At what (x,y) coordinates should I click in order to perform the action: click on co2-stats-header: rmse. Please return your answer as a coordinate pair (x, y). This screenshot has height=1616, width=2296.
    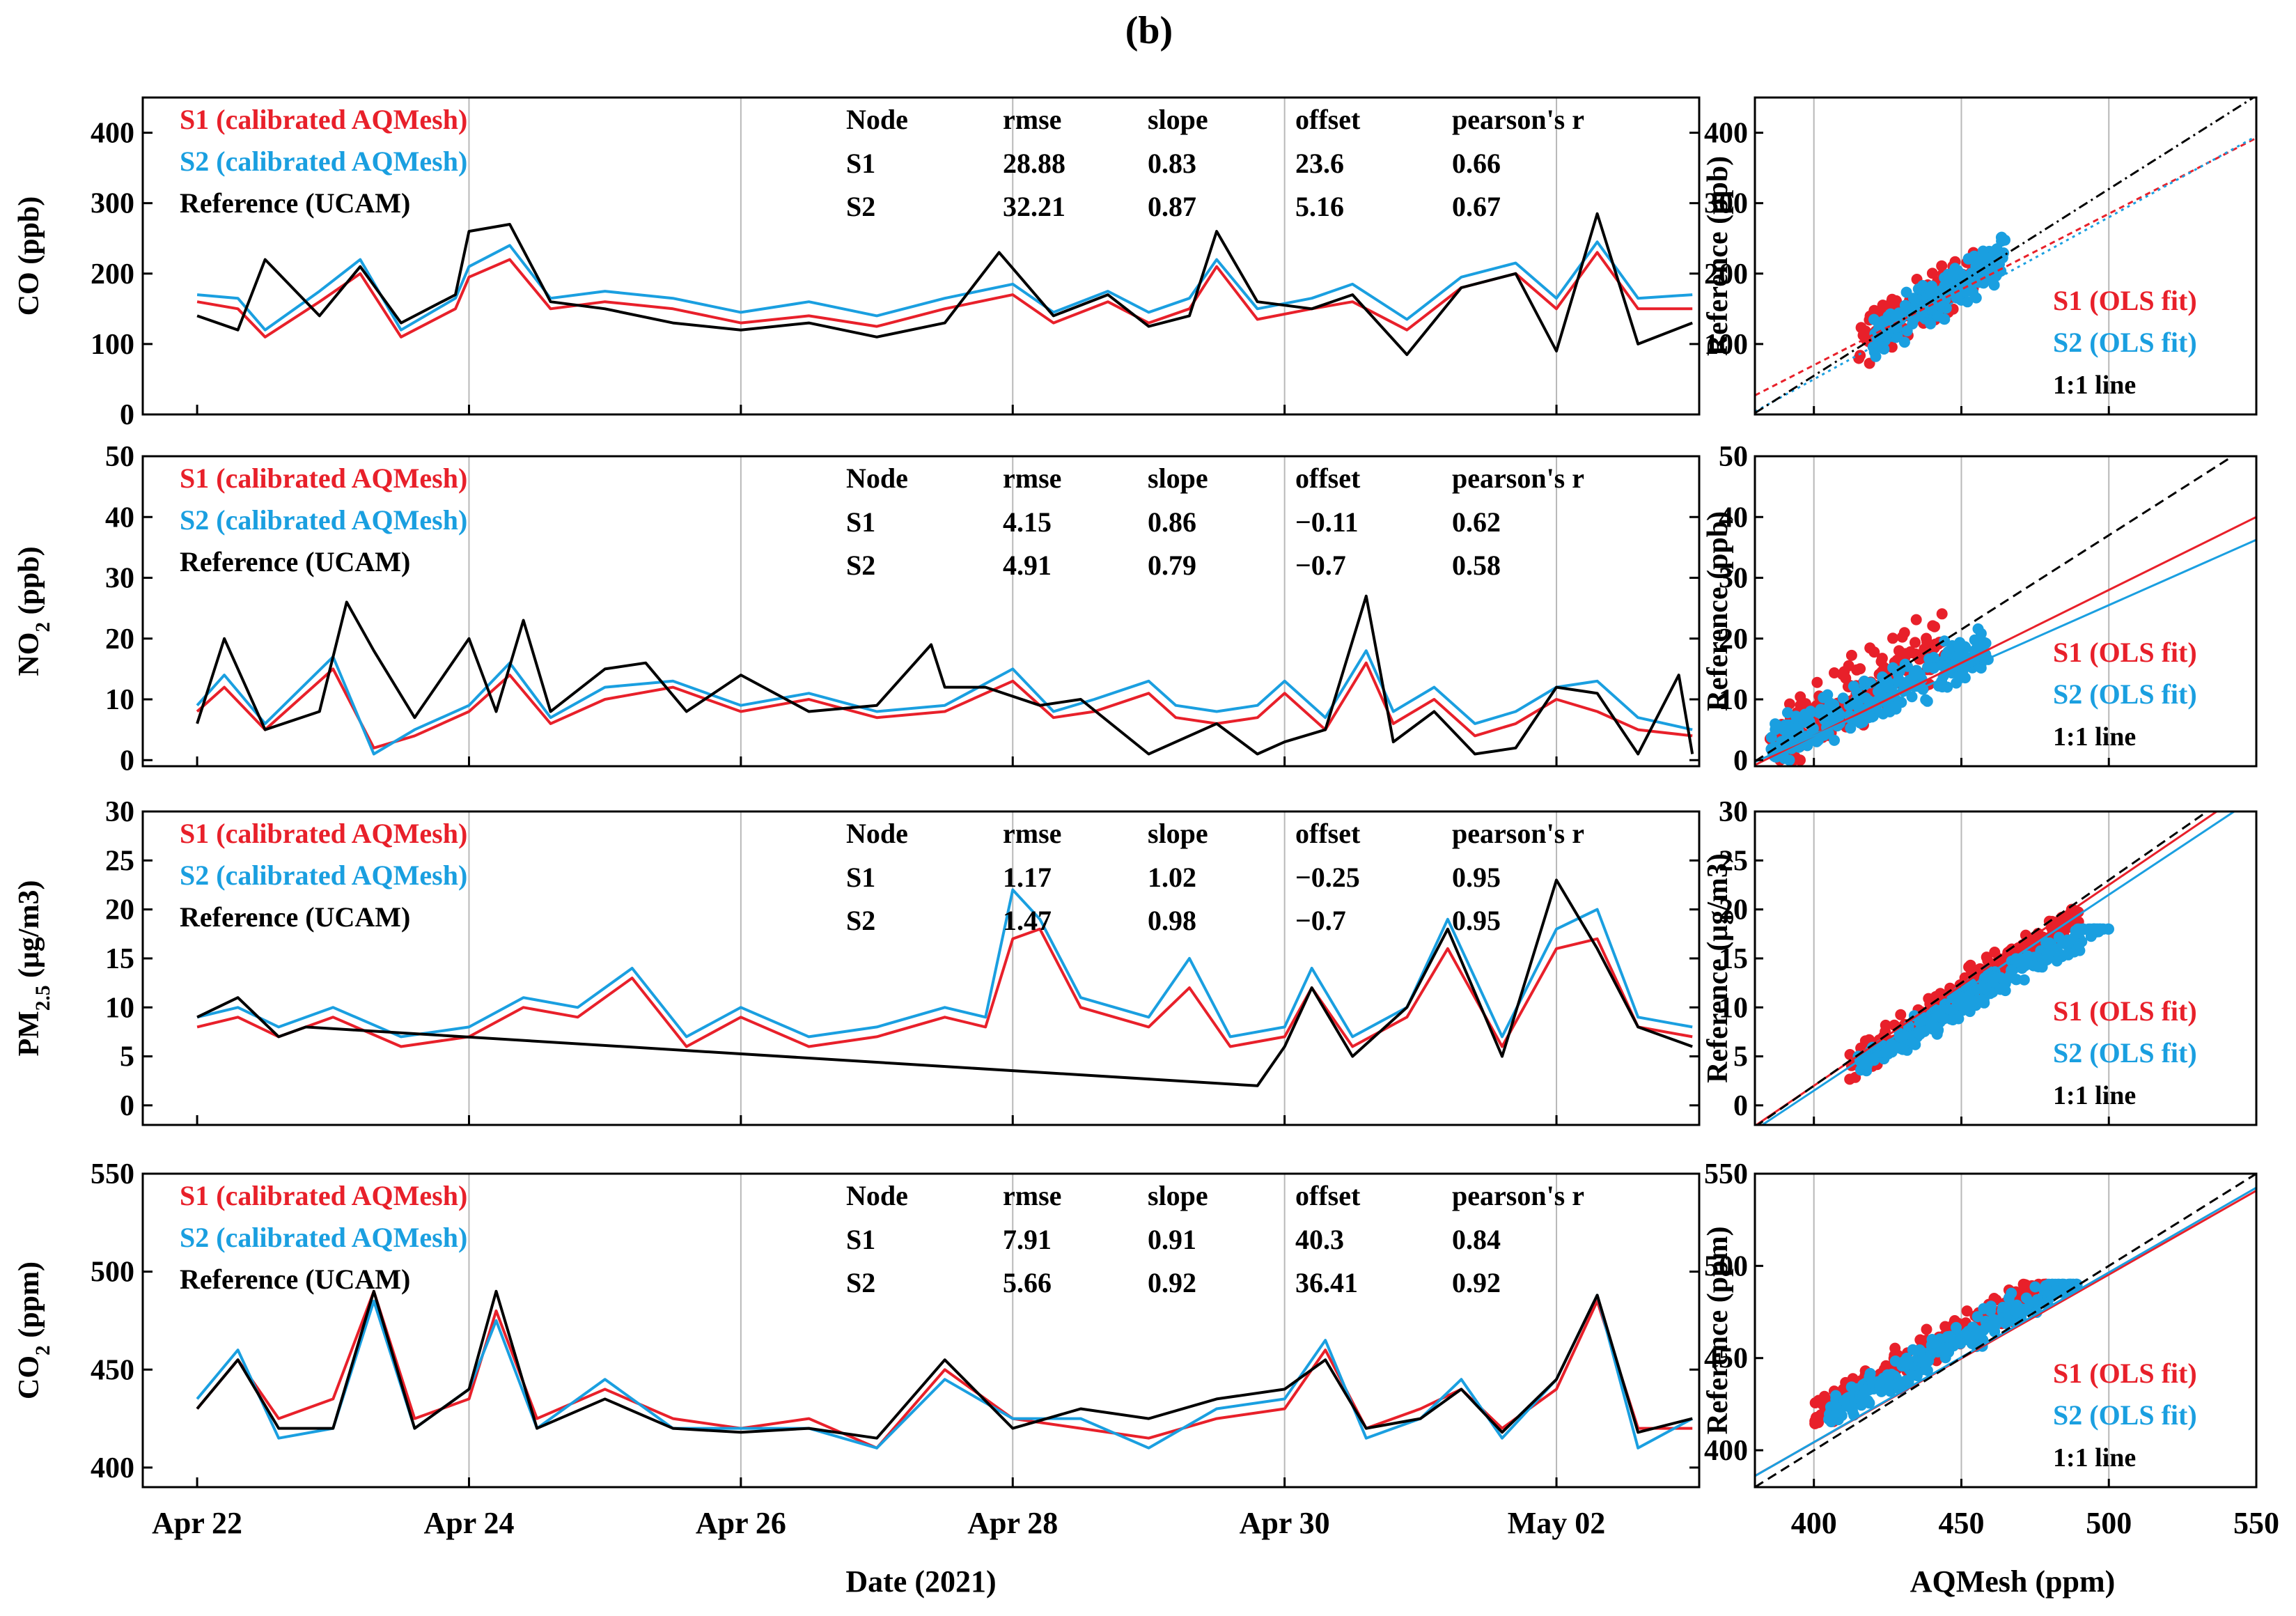
    Looking at the image, I should click on (1032, 1195).